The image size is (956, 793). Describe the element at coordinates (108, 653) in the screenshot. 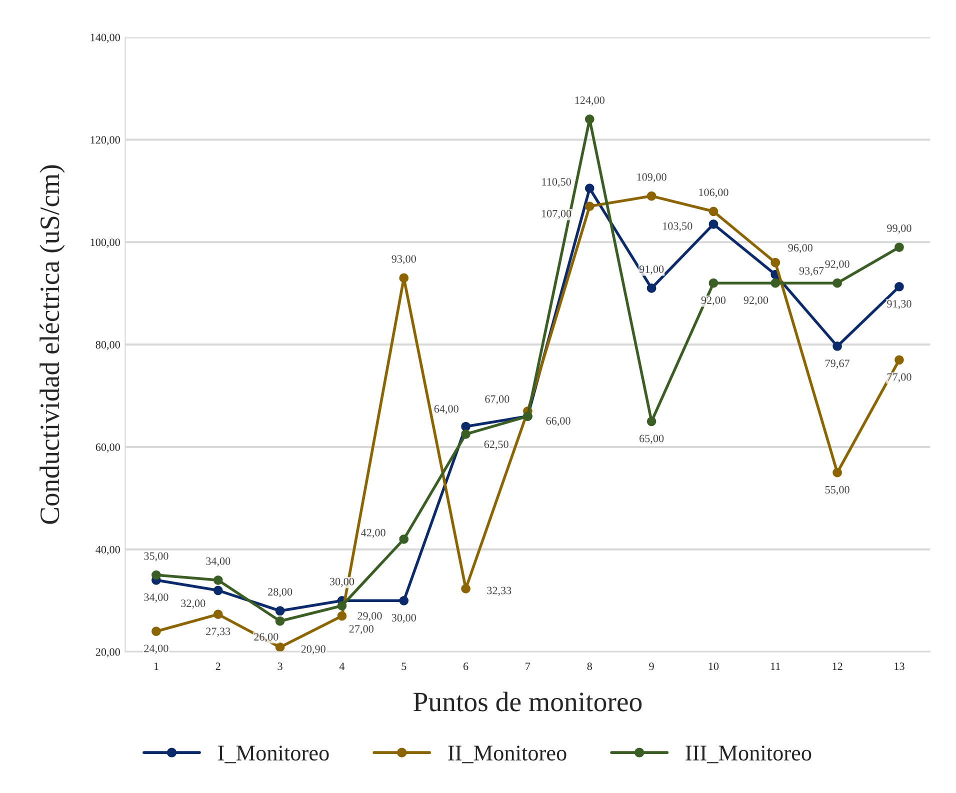

I see `y-tick-label: 20,00` at that location.